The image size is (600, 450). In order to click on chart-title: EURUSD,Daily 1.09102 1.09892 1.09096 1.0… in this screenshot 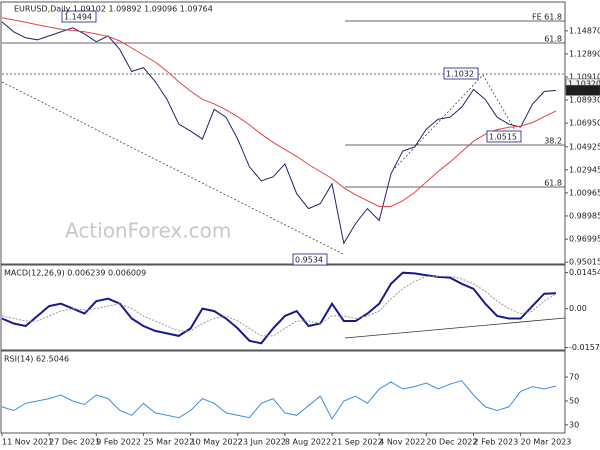, I will do `click(113, 9)`.